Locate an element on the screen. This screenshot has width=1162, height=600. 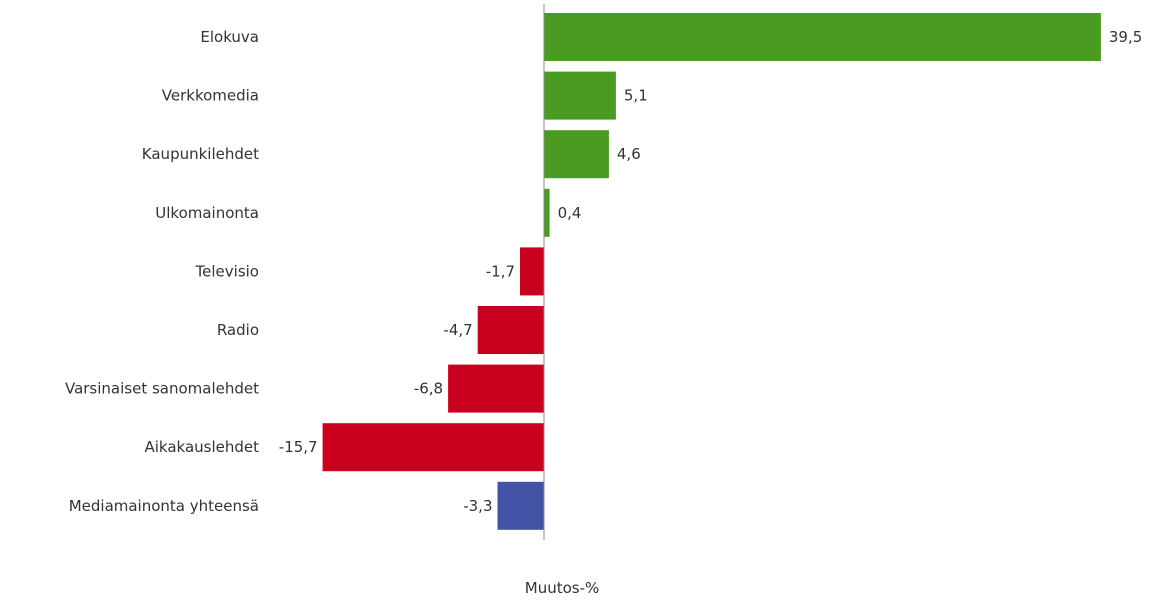
category-label: Televisio is located at coordinates (227, 271).